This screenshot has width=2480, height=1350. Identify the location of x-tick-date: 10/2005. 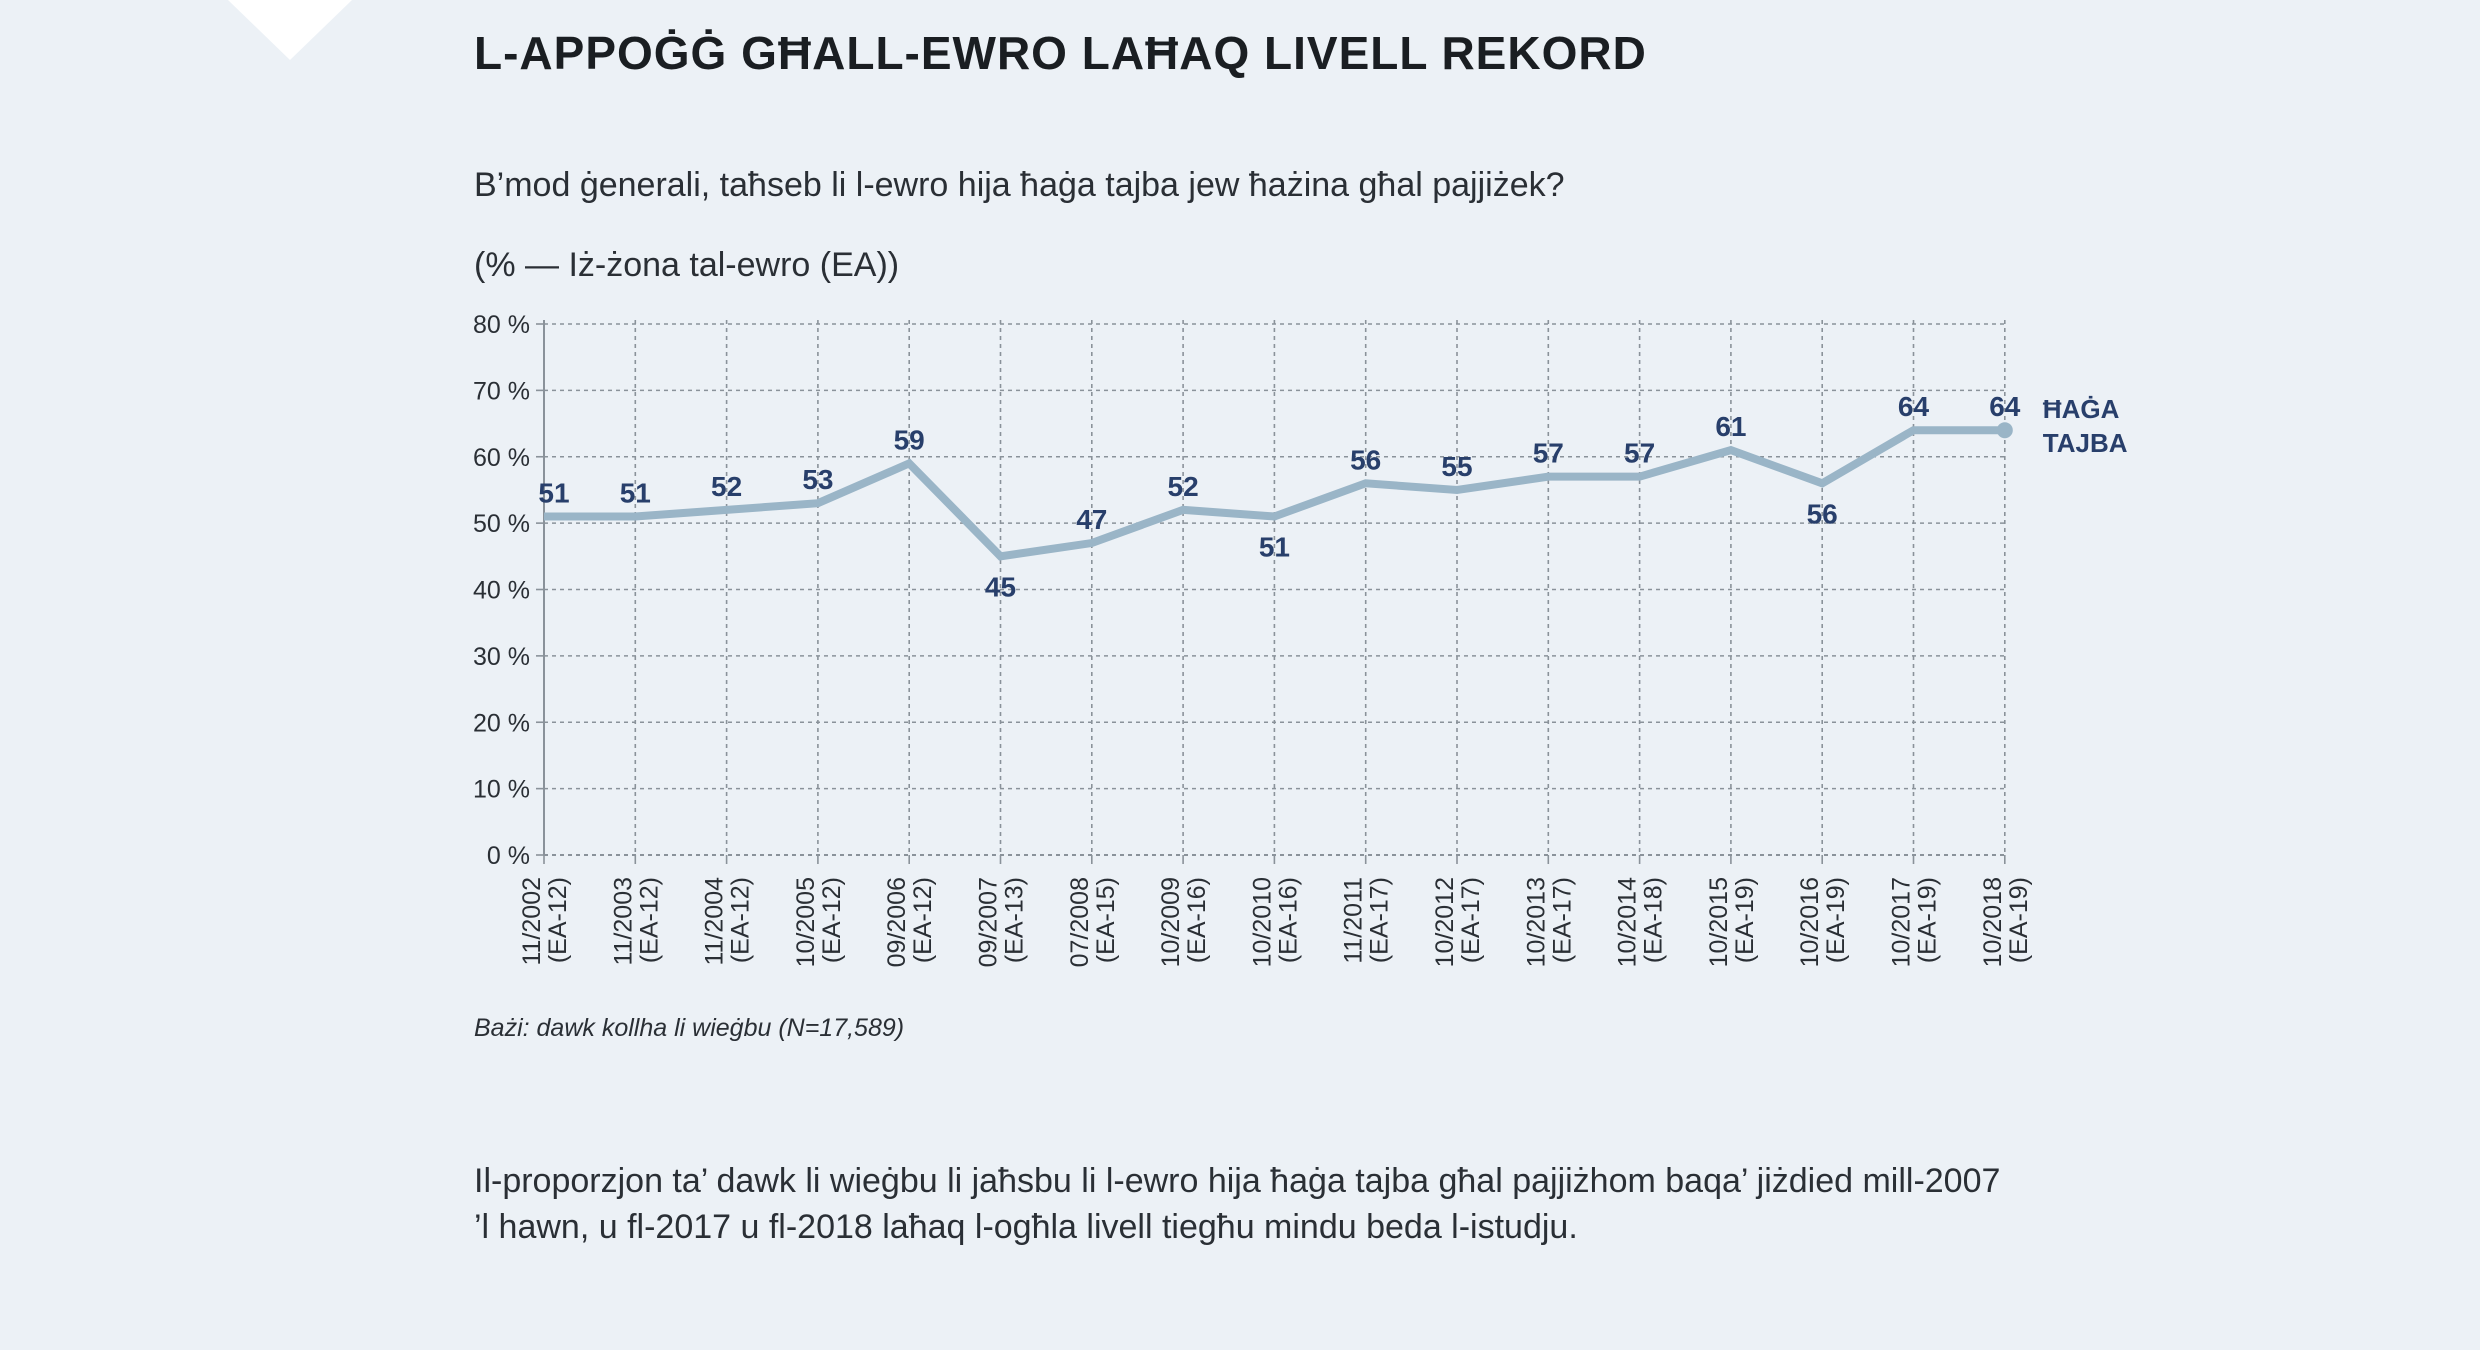
(806, 922).